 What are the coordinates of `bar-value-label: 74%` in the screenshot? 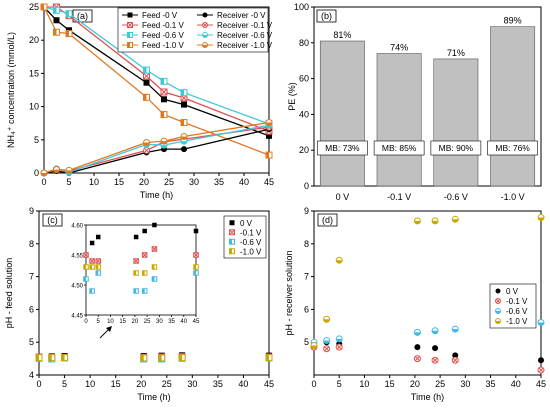 It's located at (399, 48).